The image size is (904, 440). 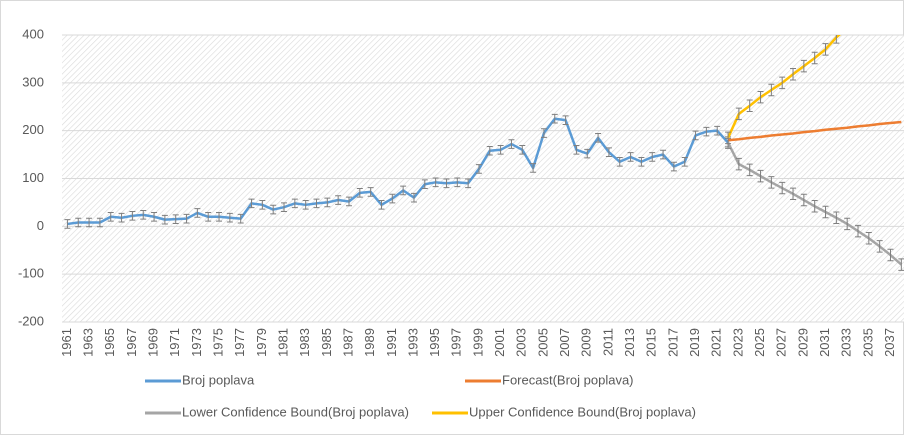 I want to click on legend-label: Upper Confidence Bound(Broj poplava), so click(x=582, y=411).